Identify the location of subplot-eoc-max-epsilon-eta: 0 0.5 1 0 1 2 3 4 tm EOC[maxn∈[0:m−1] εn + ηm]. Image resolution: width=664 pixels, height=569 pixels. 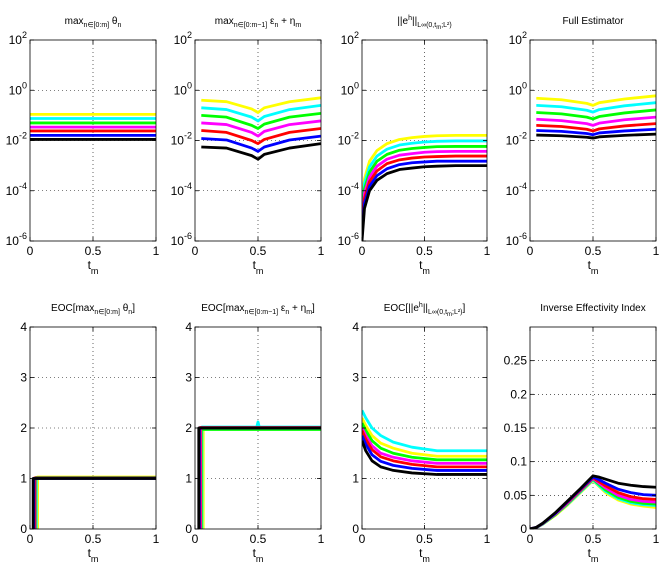
(254, 433).